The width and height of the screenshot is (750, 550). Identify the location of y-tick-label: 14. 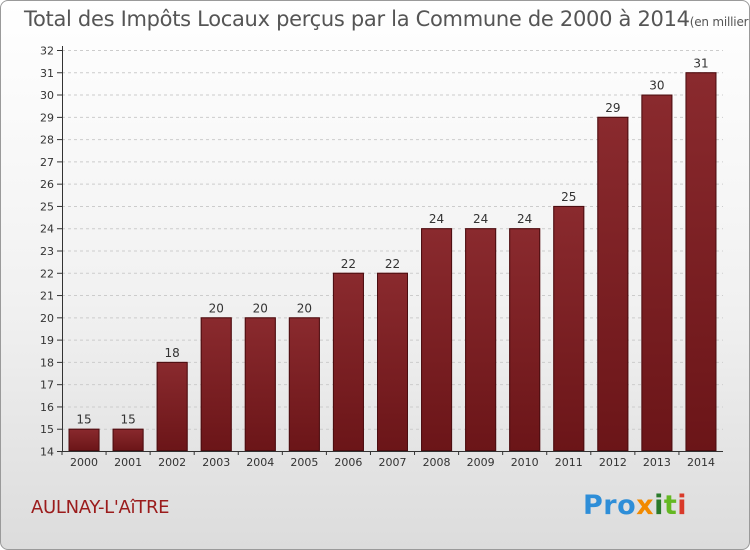
(47, 452).